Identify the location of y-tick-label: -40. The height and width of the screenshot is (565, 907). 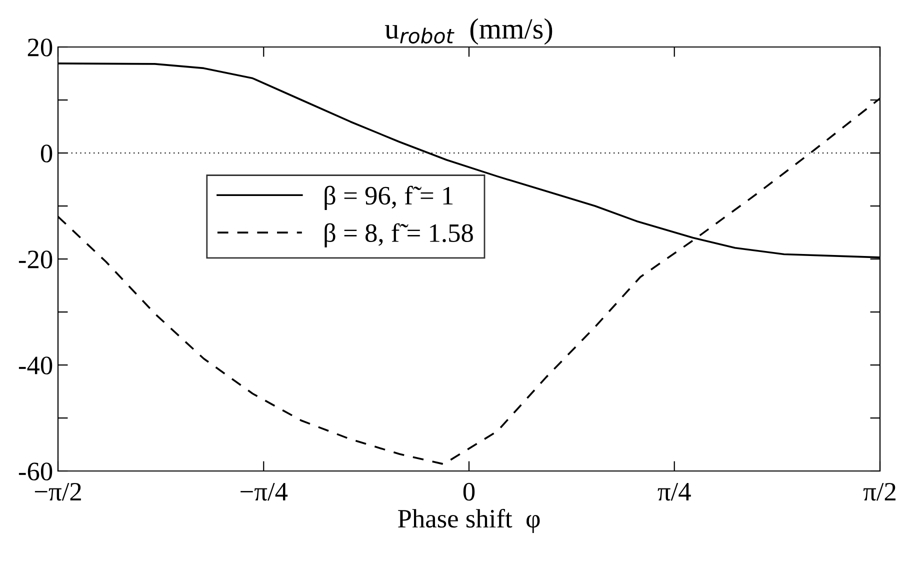
(35, 365).